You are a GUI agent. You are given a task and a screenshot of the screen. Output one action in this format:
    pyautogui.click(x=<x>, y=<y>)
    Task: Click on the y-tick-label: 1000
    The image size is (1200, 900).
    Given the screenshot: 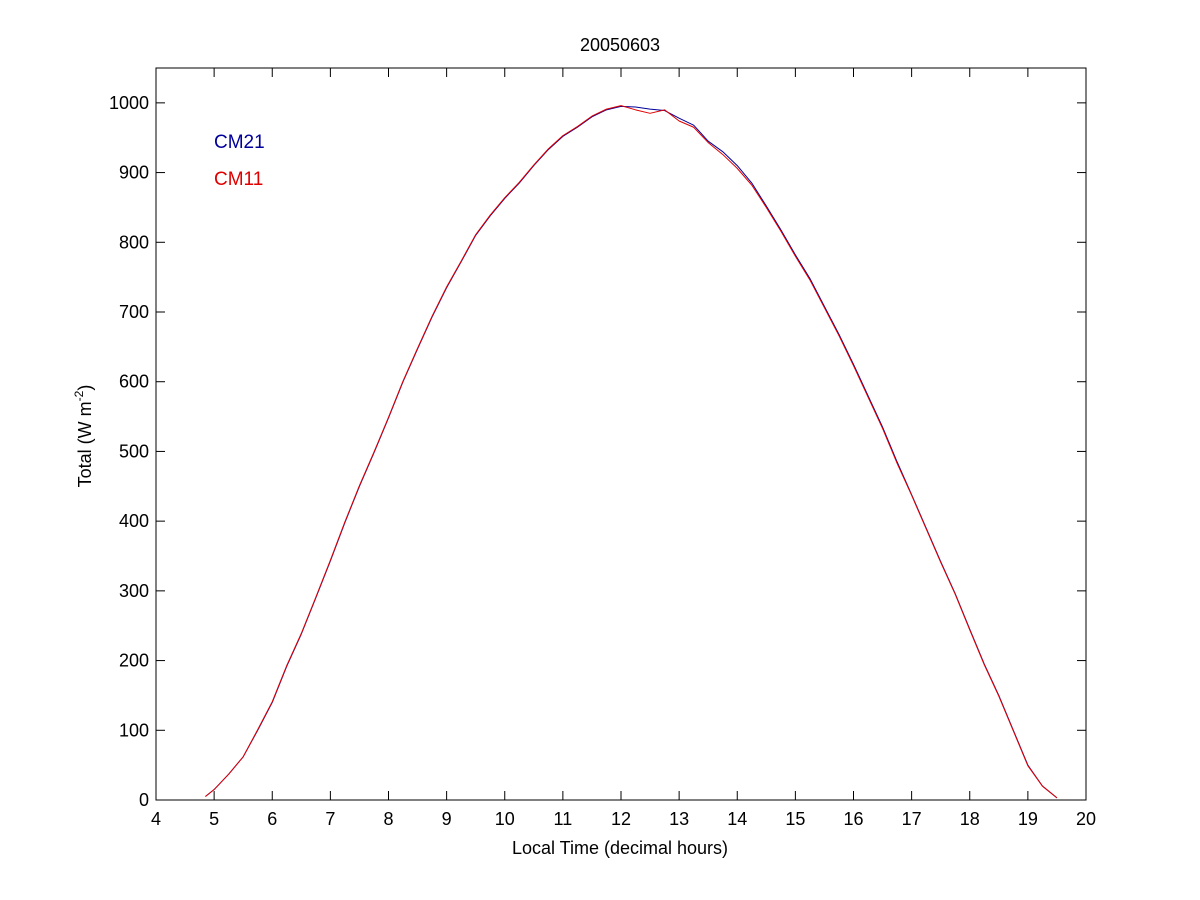 What is the action you would take?
    pyautogui.click(x=129, y=103)
    